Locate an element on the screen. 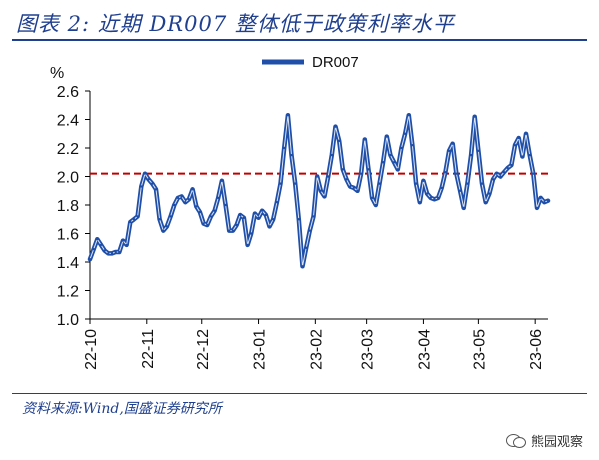 Image resolution: width=599 pixels, height=460 pixels. y-tick-label: 1.6 is located at coordinates (68, 235).